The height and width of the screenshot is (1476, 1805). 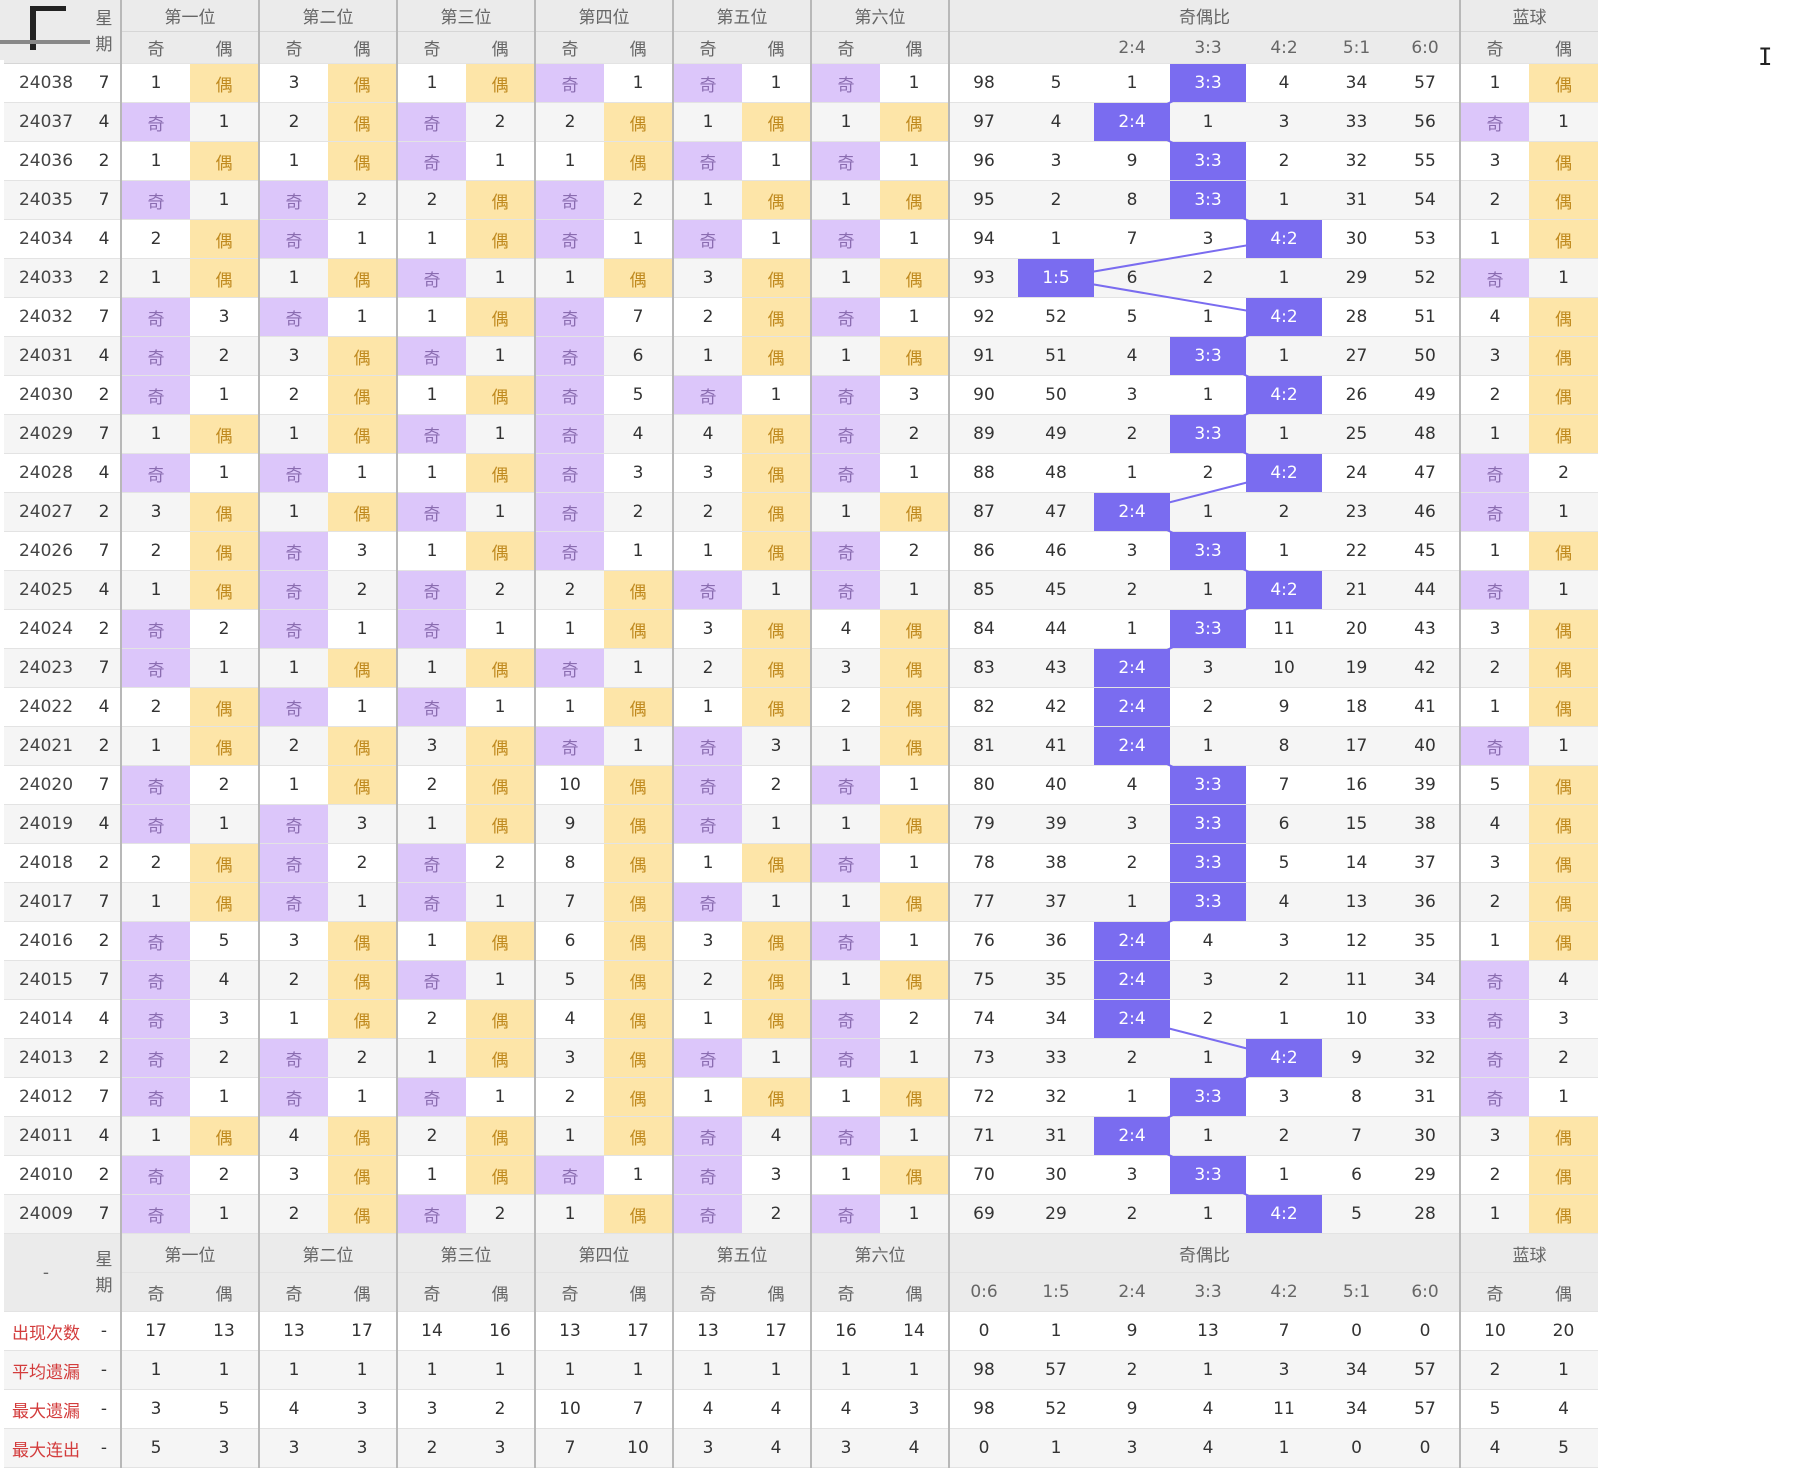 What do you see at coordinates (1494, 356) in the screenshot?
I see `blue-odd-miss: 3` at bounding box center [1494, 356].